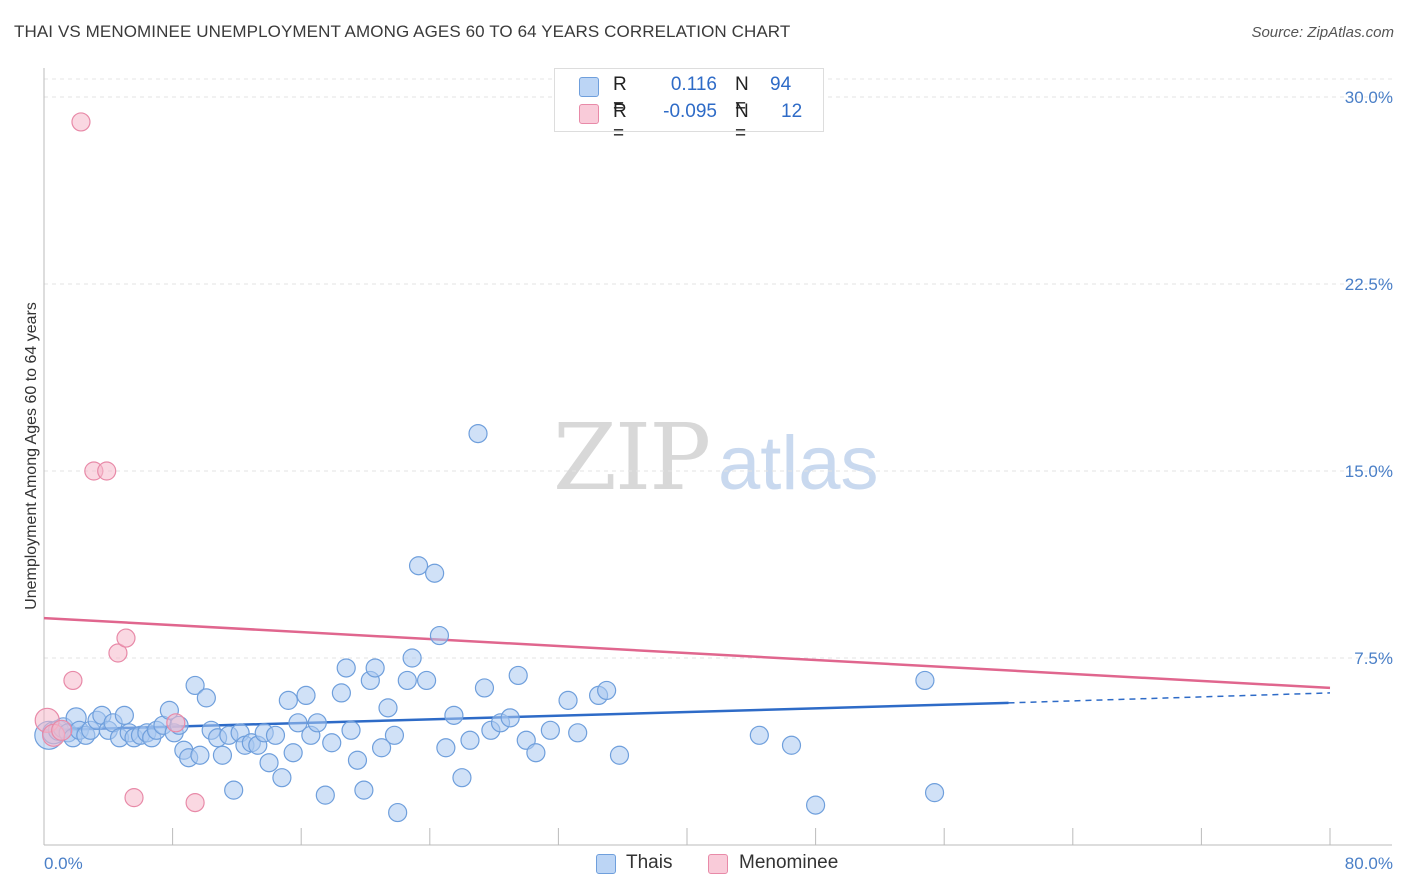 Image resolution: width=1406 pixels, height=892 pixels. What do you see at coordinates (798, 463) in the screenshot?
I see `watermark-atlas: atlas` at bounding box center [798, 463].